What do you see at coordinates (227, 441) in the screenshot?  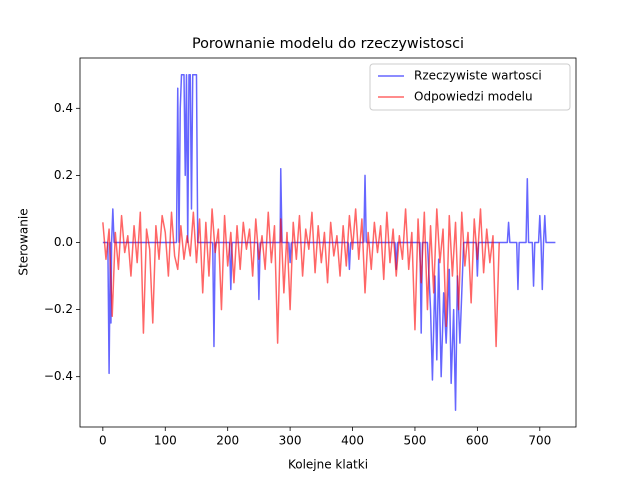 I see `x-tick-label: 200` at bounding box center [227, 441].